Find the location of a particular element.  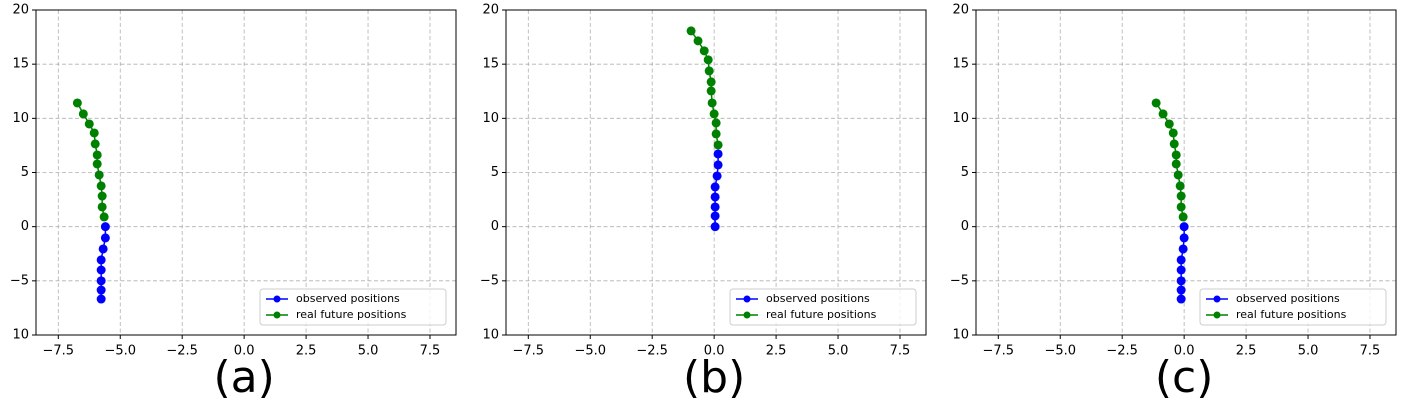

caption: (a) is located at coordinates (243, 377).